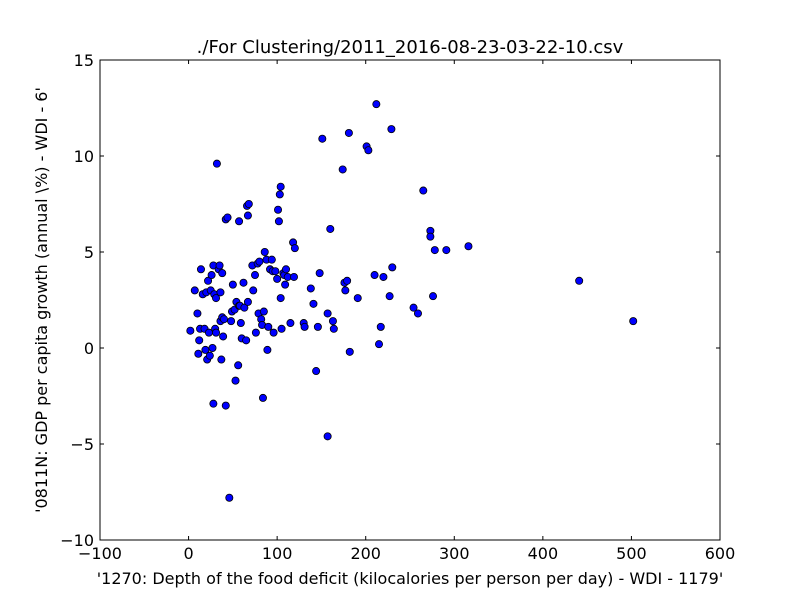 The width and height of the screenshot is (800, 600). I want to click on x-tick-label: 100, so click(277, 553).